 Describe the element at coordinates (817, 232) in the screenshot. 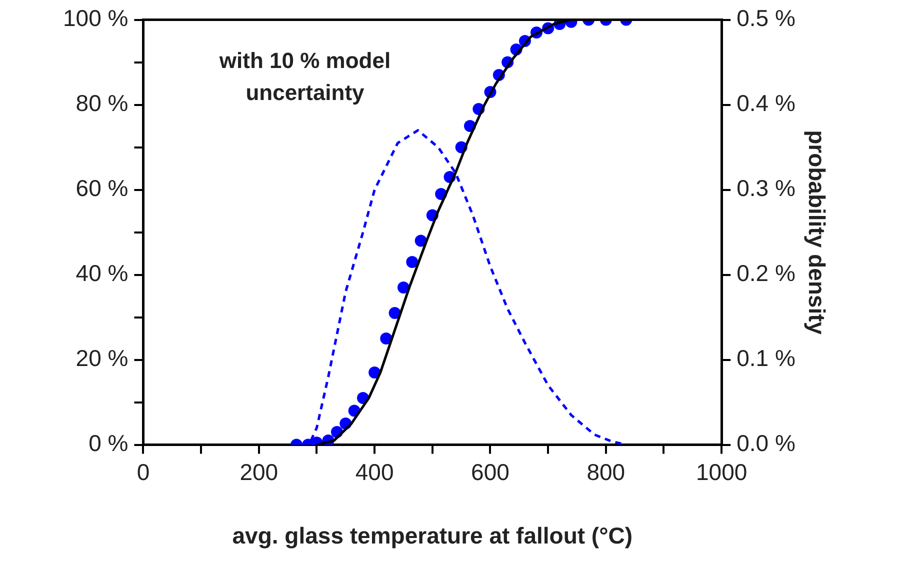

I see `y2-axis-title: probability density` at that location.